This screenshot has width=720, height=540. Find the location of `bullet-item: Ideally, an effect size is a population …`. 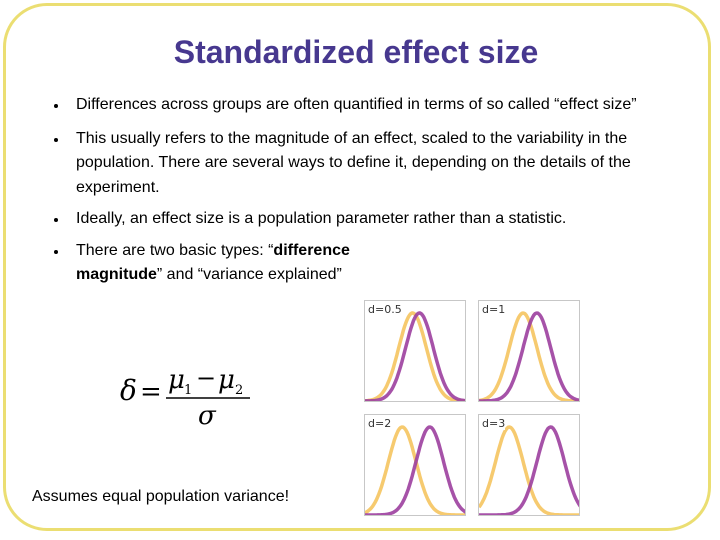

bullet-item: Ideally, an effect size is a population … is located at coordinates (356, 219).